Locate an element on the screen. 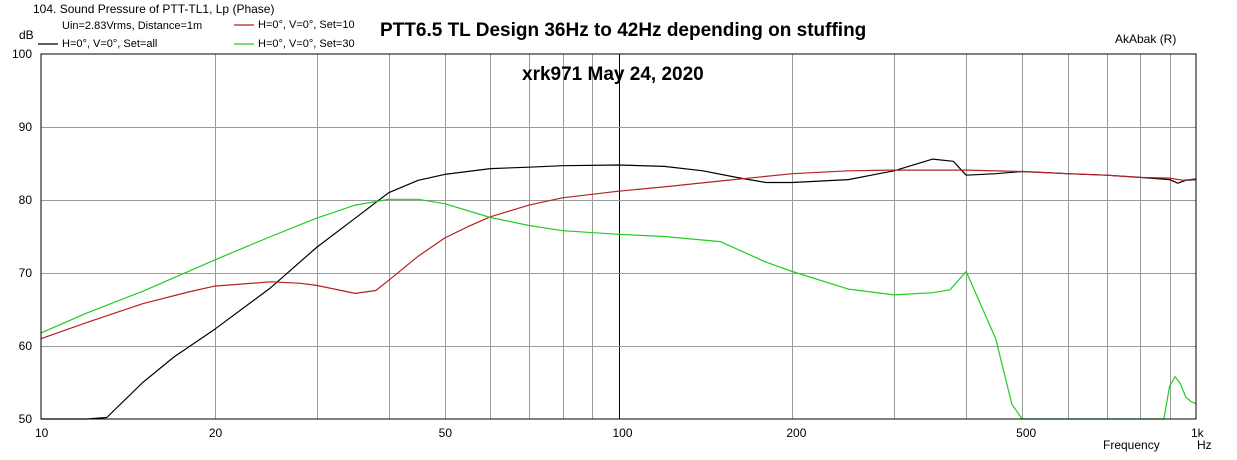  legend-label-set-10: H=0°, V=0°, Set=10 is located at coordinates (306, 25).